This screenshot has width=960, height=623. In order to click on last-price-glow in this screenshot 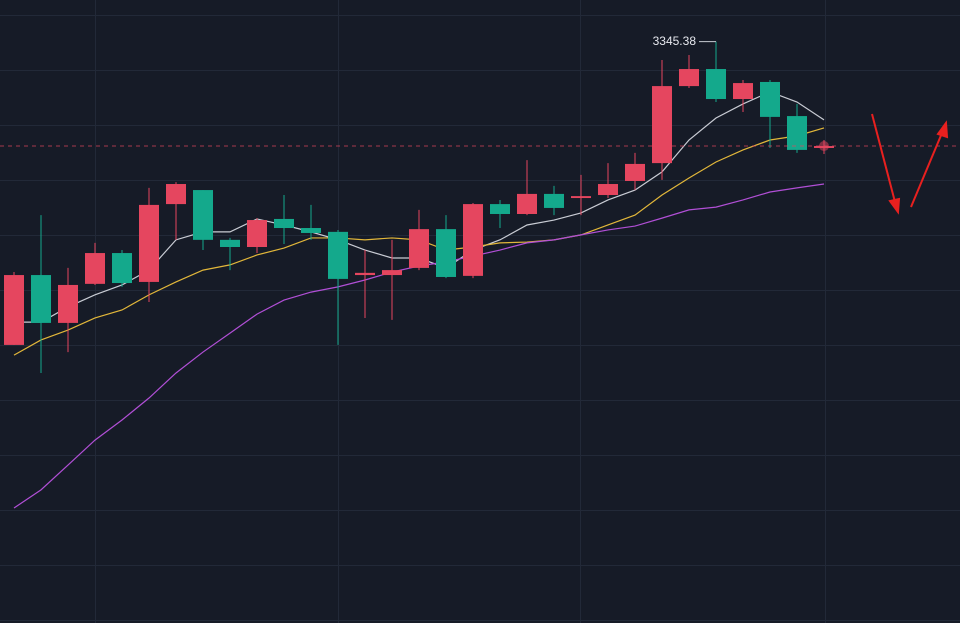, I will do `click(824, 146)`.